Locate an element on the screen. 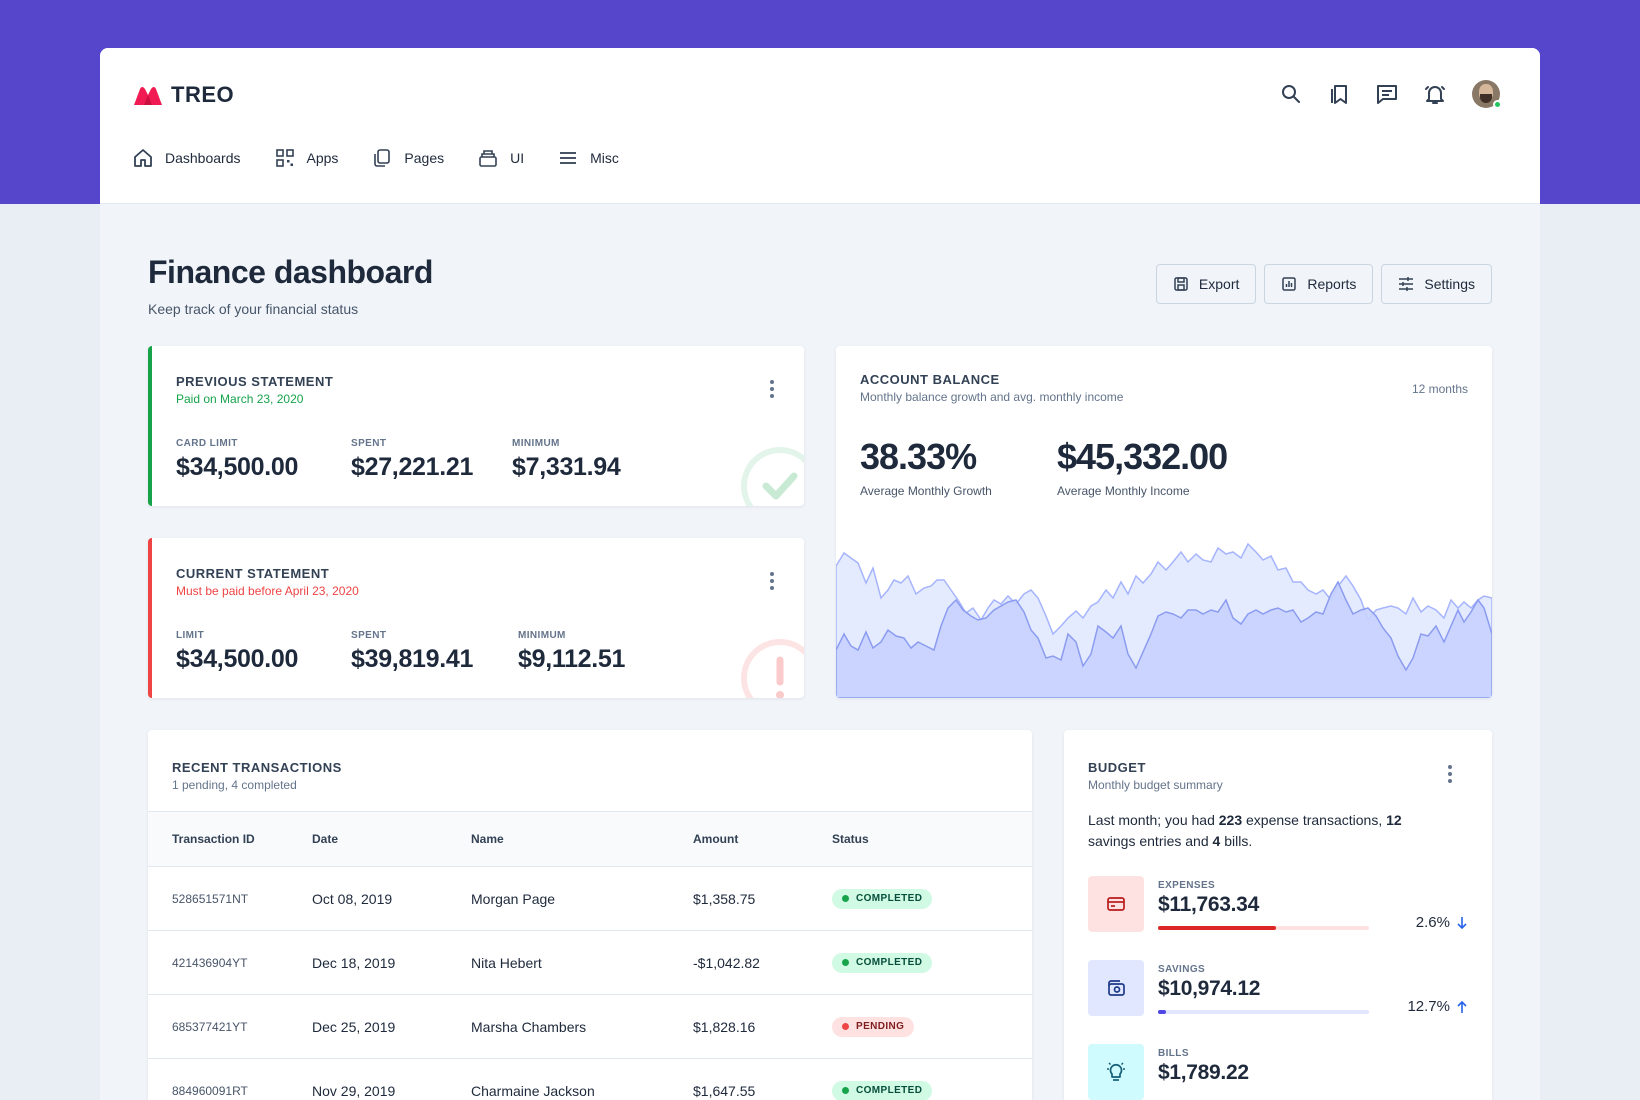  transaction-name: Morgan Page is located at coordinates (513, 898).